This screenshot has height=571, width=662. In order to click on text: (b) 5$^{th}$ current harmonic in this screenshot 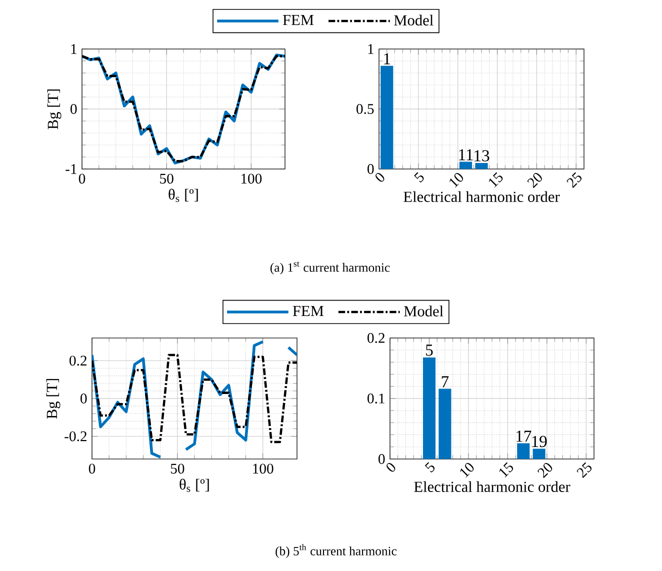, I will do `click(336, 551)`.